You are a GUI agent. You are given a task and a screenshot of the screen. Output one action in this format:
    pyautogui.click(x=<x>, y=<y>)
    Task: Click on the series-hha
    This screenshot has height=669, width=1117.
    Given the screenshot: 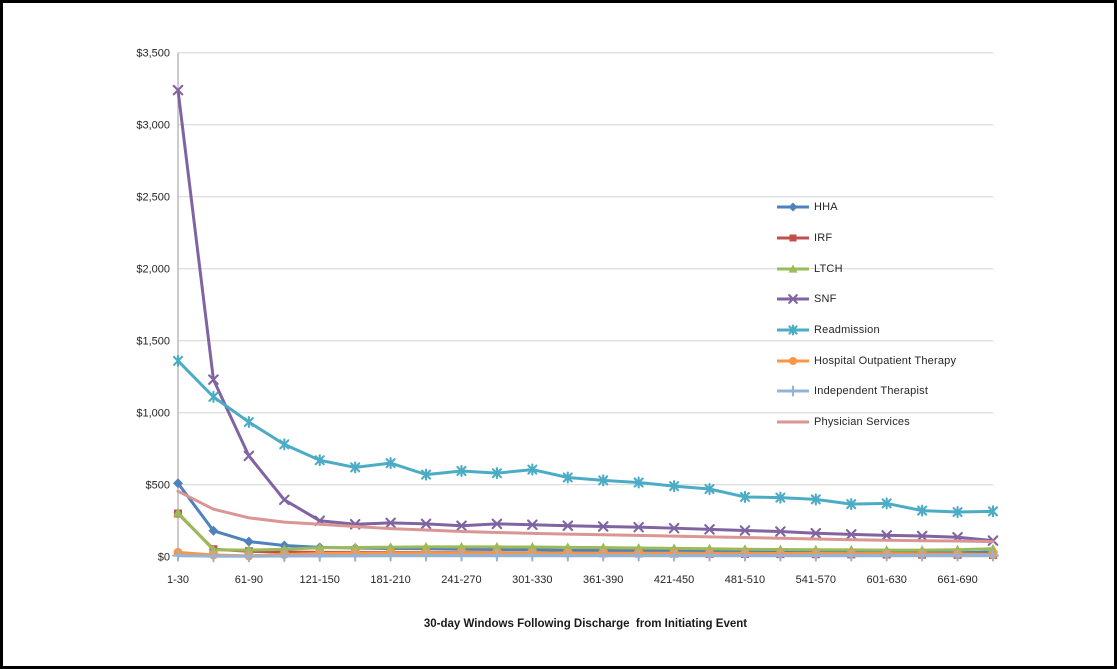 What is the action you would take?
    pyautogui.click(x=585, y=518)
    